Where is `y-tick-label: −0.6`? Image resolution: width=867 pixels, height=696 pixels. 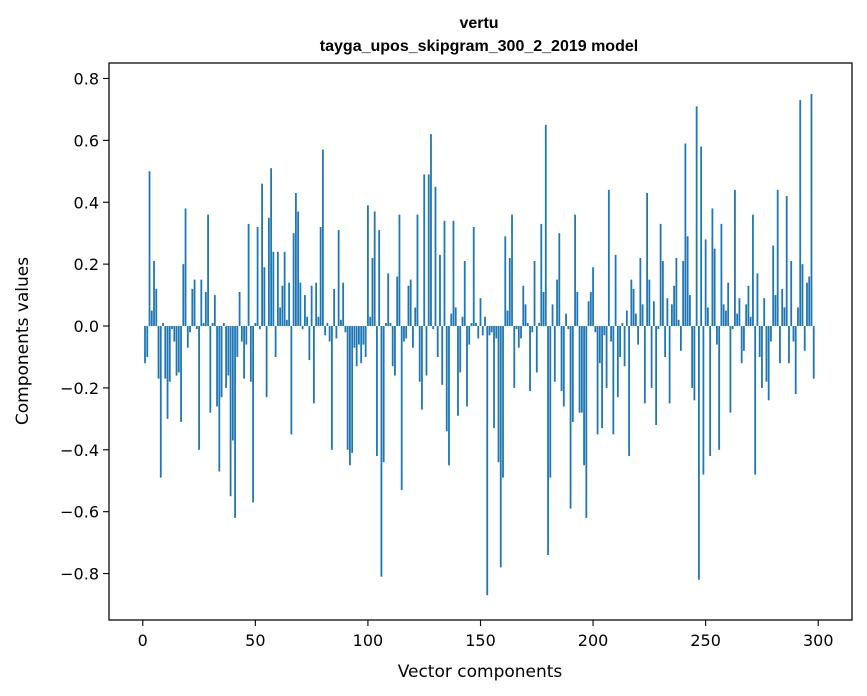
y-tick-label: −0.6 is located at coordinates (79, 512).